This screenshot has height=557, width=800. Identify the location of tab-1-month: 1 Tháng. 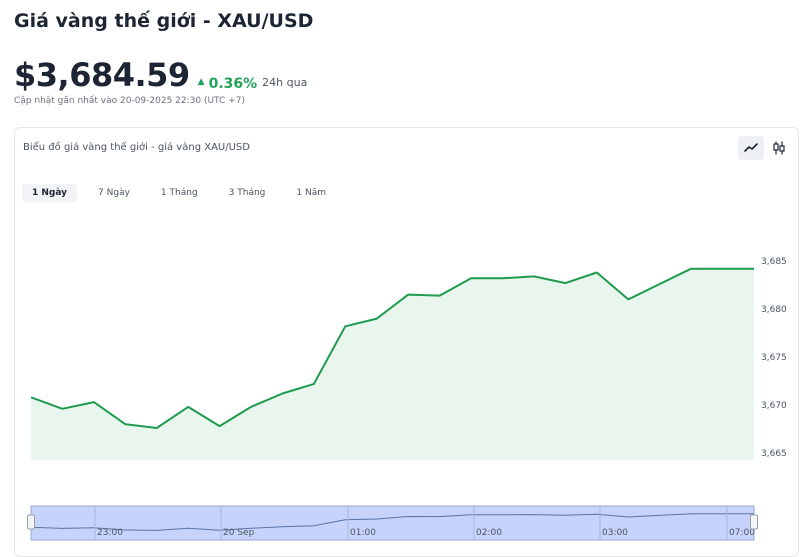
(179, 193).